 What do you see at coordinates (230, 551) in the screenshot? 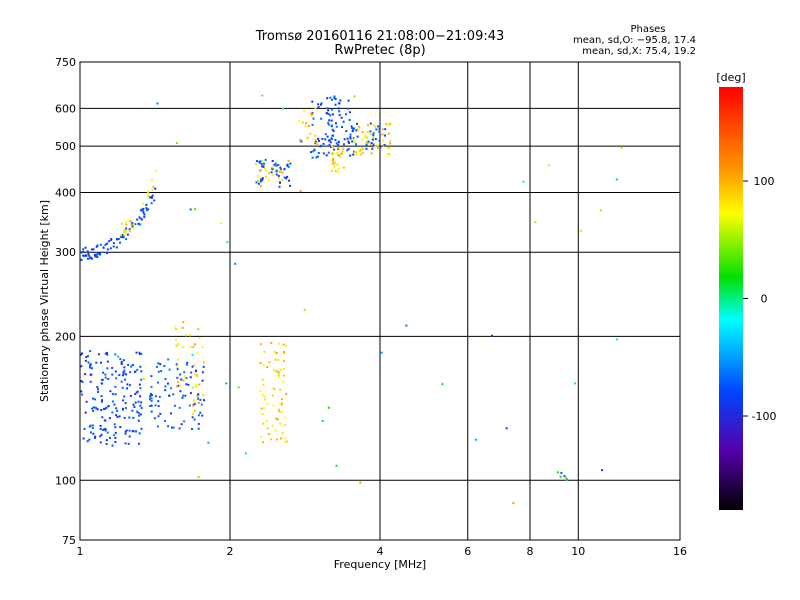
I see `x-tick-label: 2` at bounding box center [230, 551].